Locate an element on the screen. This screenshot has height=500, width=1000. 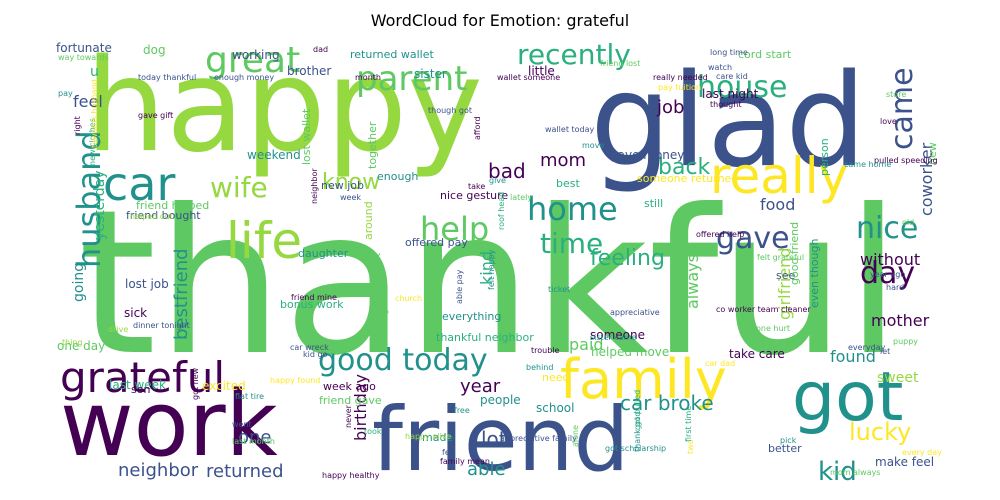
word-son: son is located at coordinates (140, 389).